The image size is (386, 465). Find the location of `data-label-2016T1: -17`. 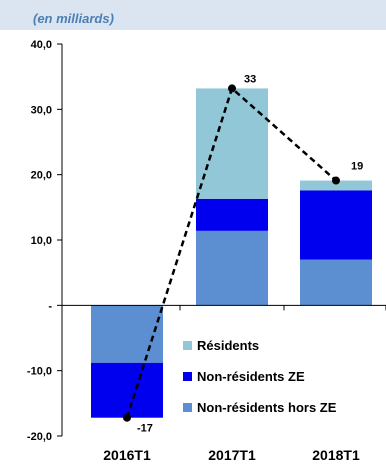

data-label-2016T1: -17 is located at coordinates (145, 429).